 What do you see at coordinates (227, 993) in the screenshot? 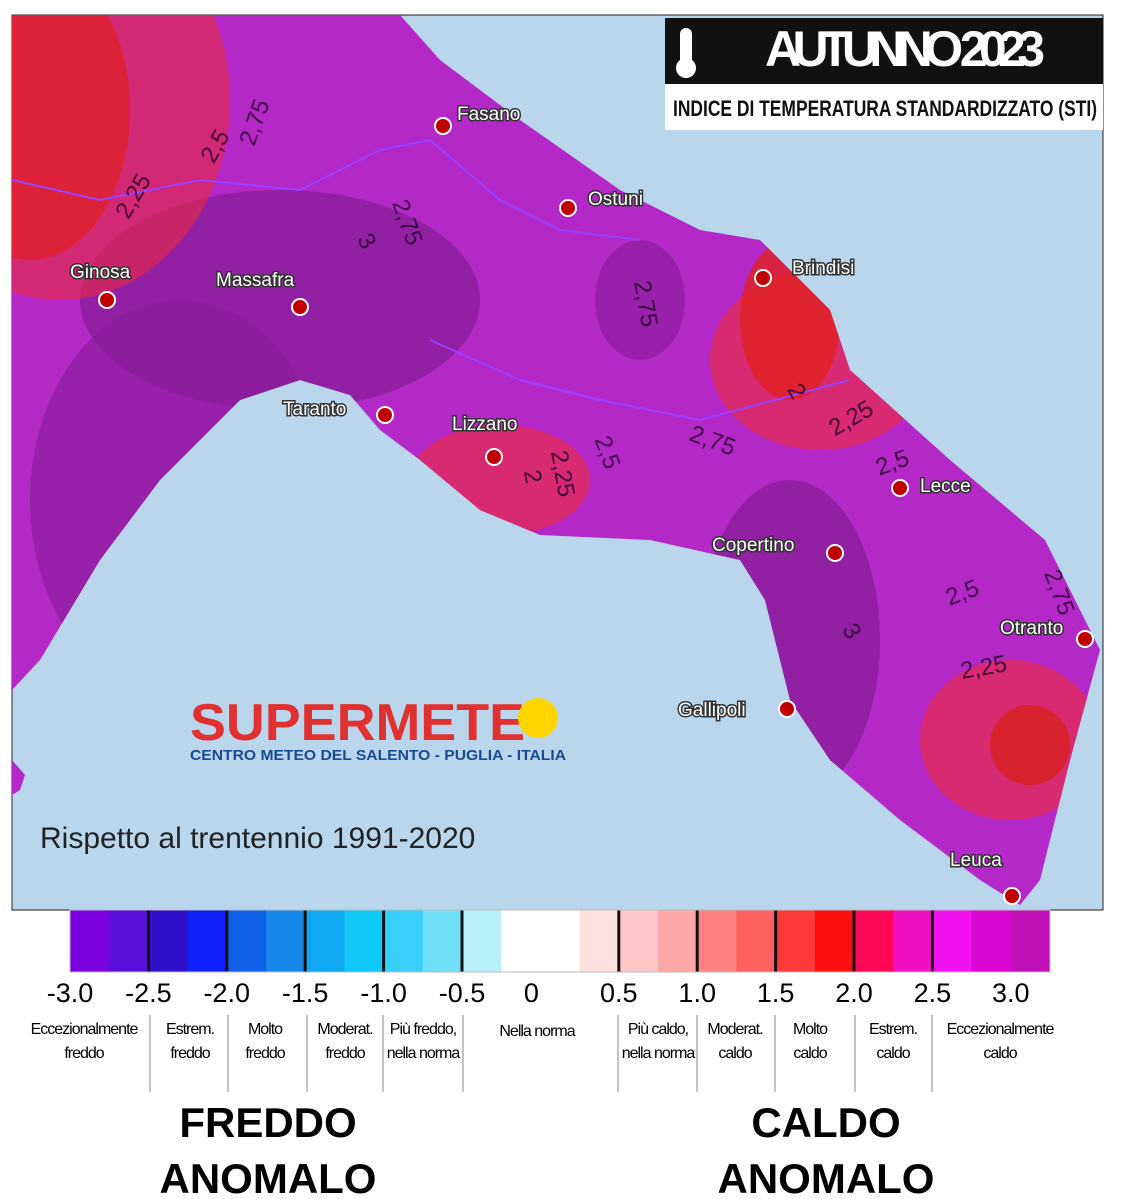
I see `legend-tick: -2.0` at bounding box center [227, 993].